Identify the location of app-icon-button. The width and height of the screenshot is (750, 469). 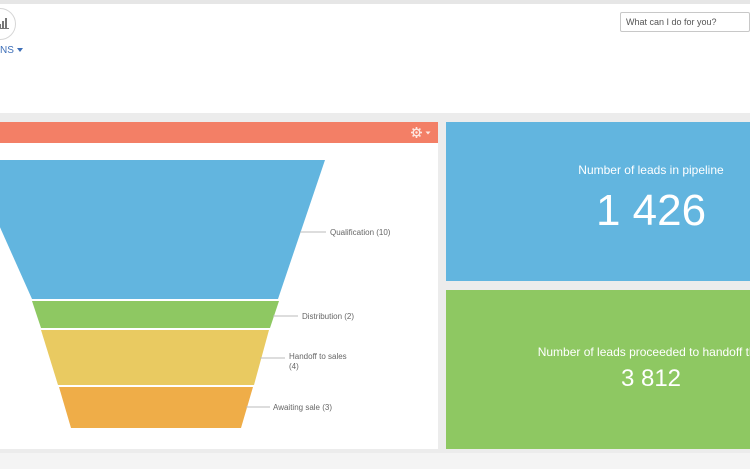
(8, 24).